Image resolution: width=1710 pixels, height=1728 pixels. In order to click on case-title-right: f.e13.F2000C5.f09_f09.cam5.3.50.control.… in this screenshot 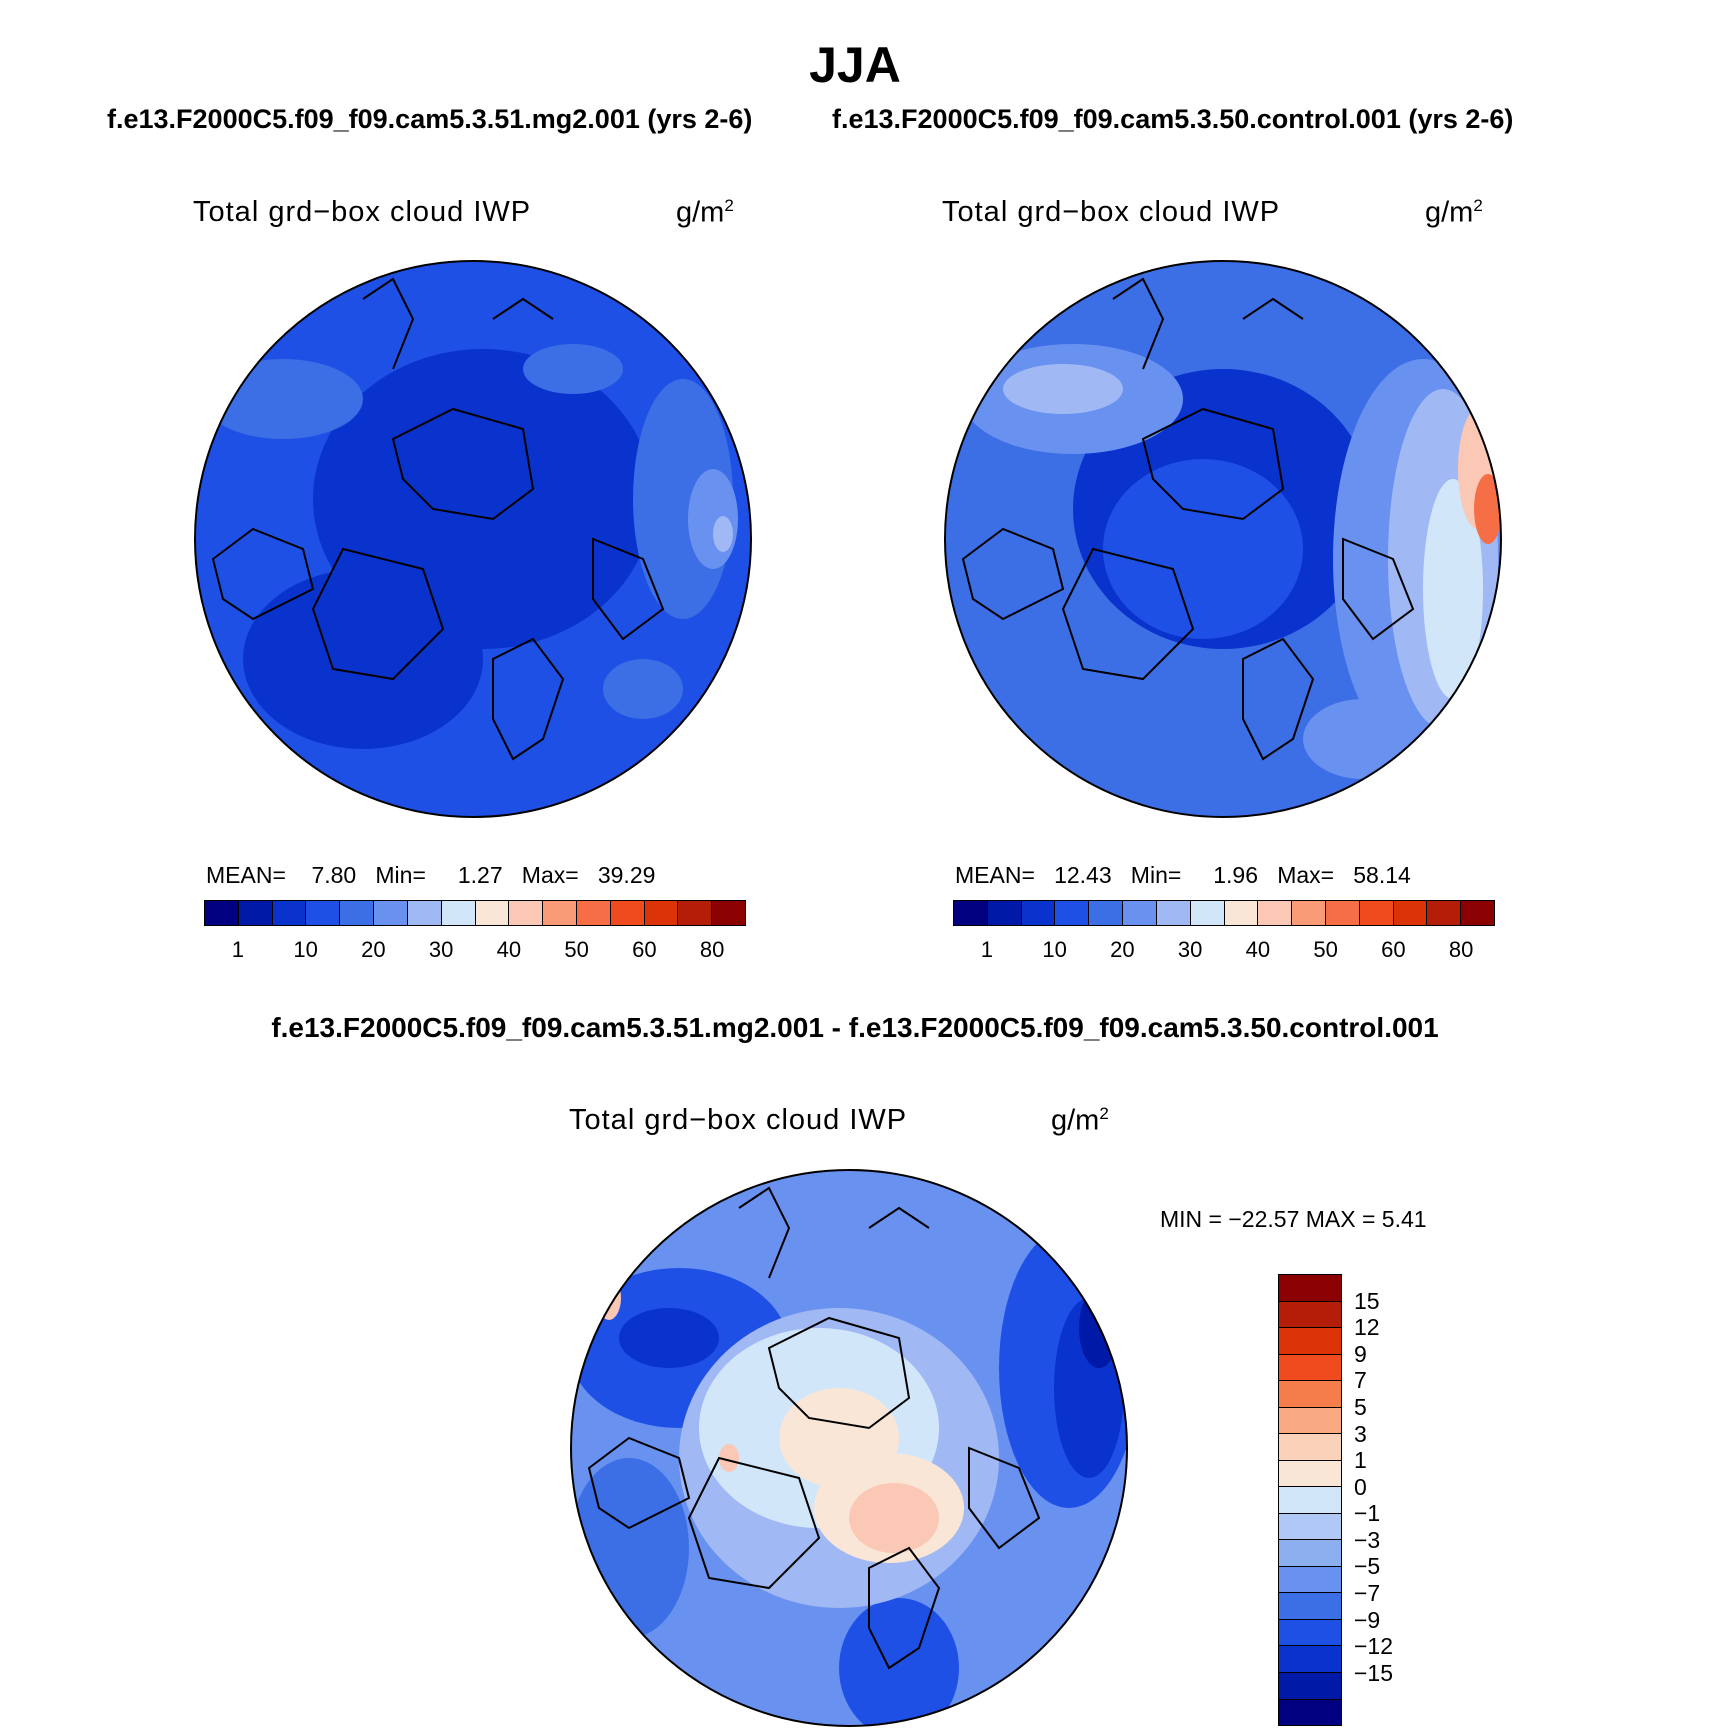, I will do `click(1173, 119)`.